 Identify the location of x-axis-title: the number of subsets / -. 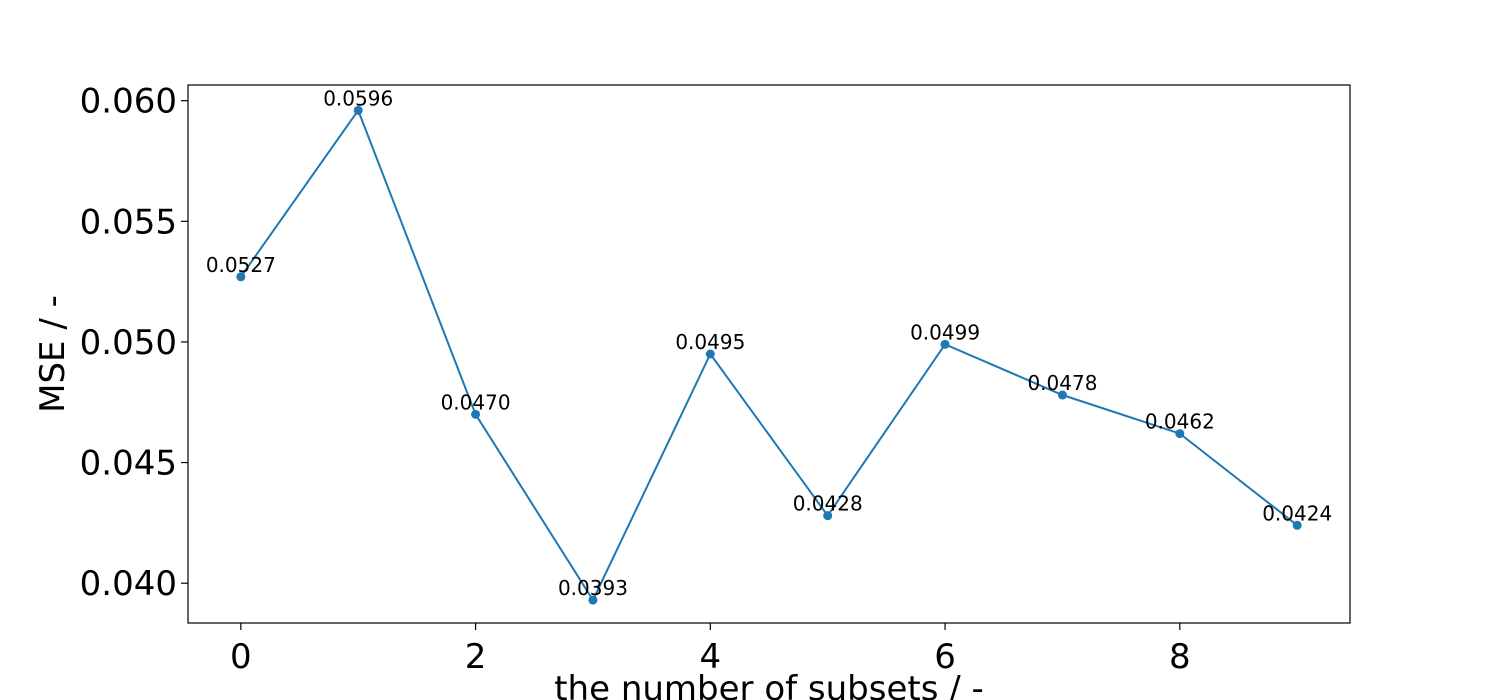
(769, 684).